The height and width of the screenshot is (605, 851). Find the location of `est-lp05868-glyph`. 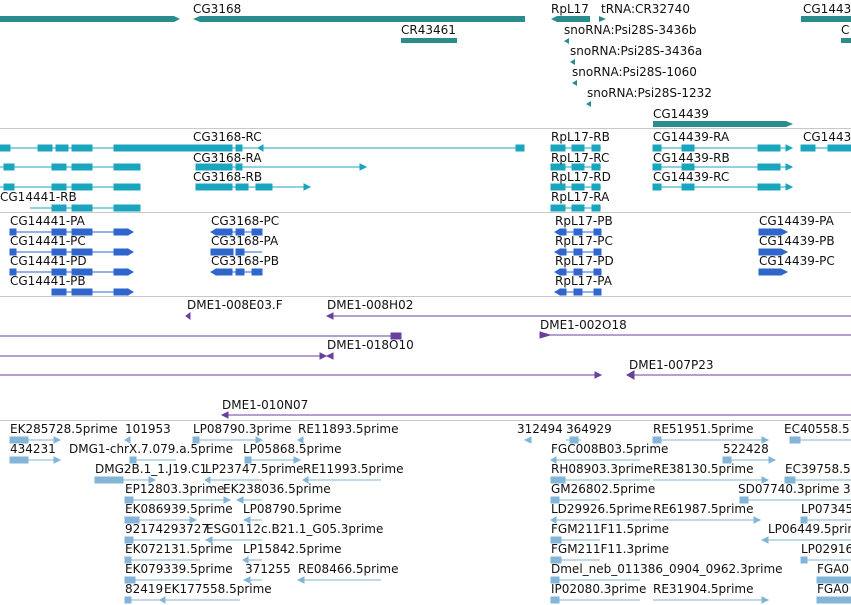

est-lp05868-glyph is located at coordinates (273, 460).